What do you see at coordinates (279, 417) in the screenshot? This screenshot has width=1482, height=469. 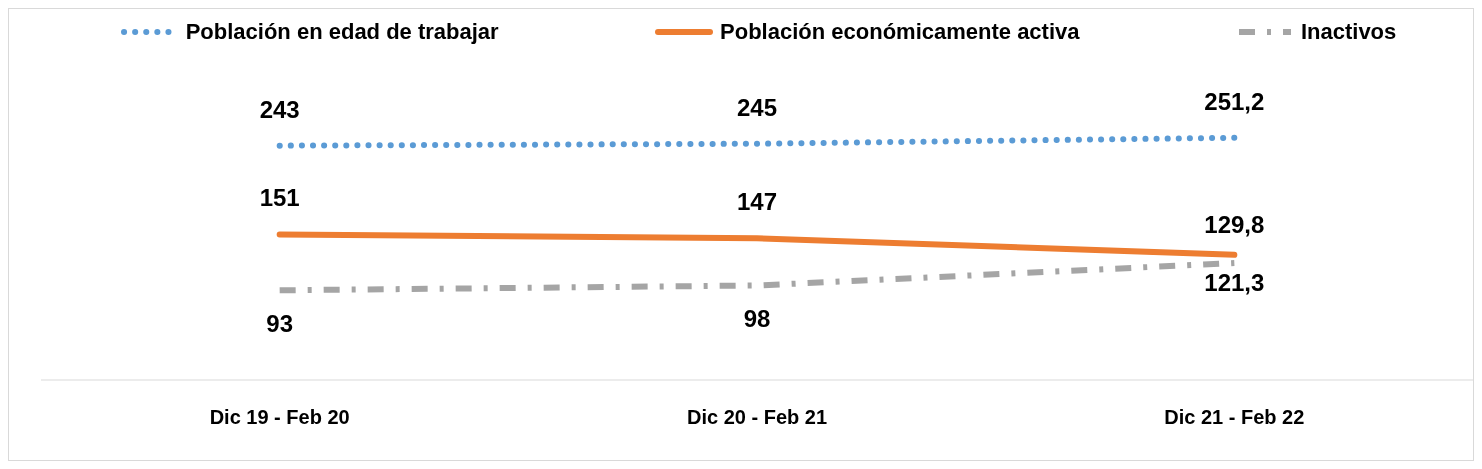 I see `x-tick-label: Dic 19 - Feb 20` at bounding box center [279, 417].